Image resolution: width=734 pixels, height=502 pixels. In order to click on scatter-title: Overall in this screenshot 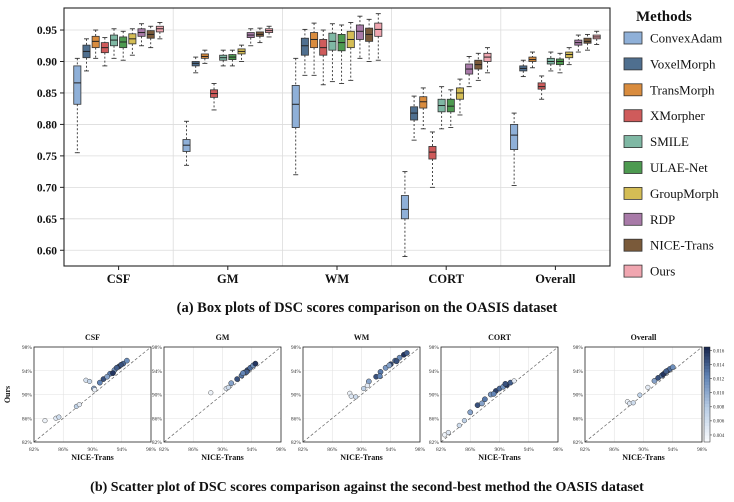, I will do `click(644, 337)`.